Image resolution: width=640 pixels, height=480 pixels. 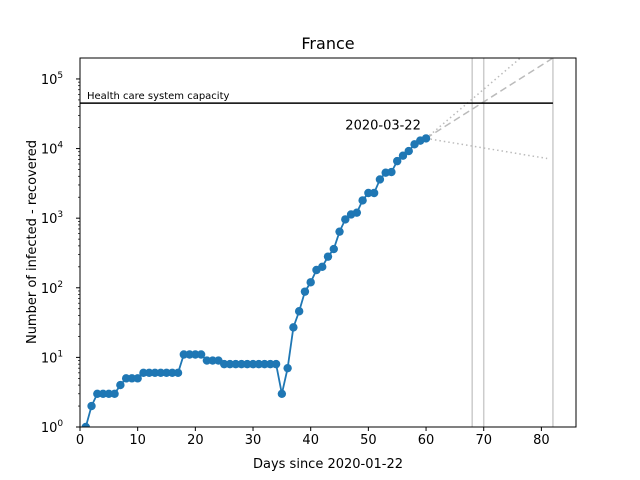 I want to click on capacity-label: Health care system capacity, so click(x=158, y=96).